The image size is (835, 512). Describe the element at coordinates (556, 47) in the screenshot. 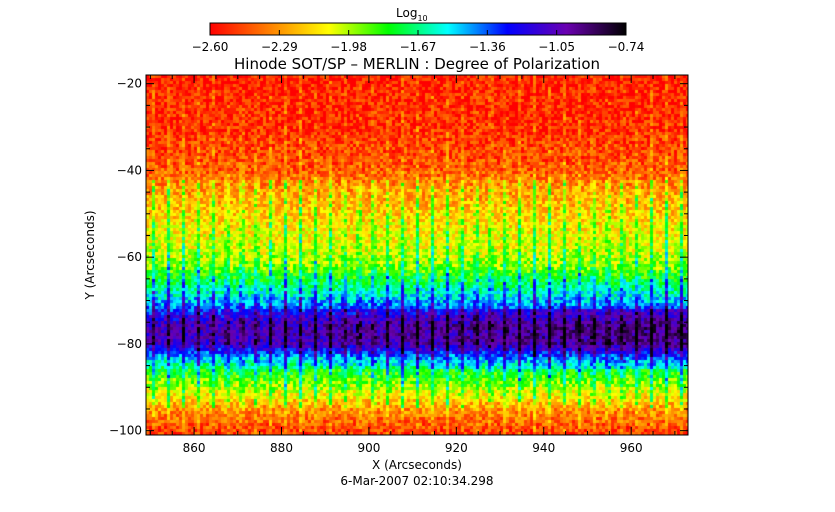

I see `colorbar-tick-label: −1.05` at that location.